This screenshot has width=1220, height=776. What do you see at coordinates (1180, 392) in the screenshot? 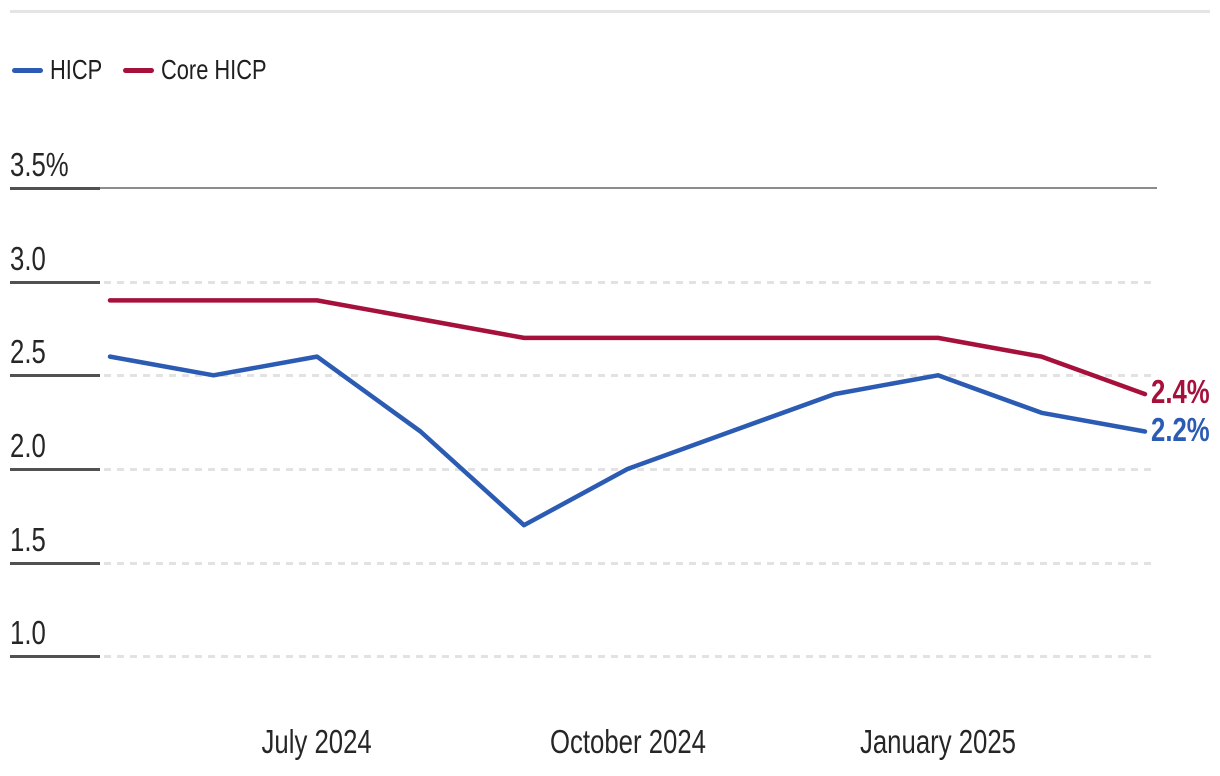
I see `series-end-label-core-hicp: 2.4%` at bounding box center [1180, 392].